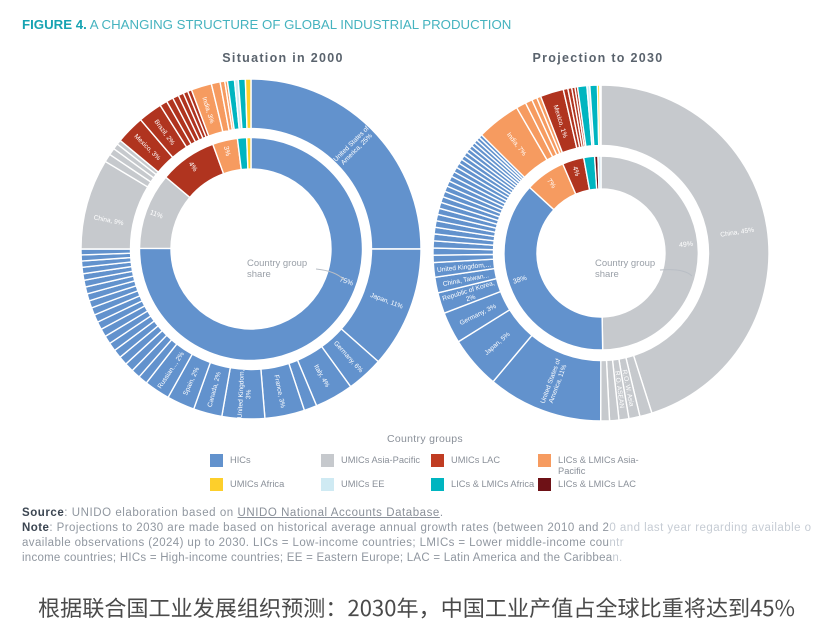 The width and height of the screenshot is (837, 642). Describe the element at coordinates (241, 393) in the screenshot. I see `svg-text: United Kingdom,` at that location.